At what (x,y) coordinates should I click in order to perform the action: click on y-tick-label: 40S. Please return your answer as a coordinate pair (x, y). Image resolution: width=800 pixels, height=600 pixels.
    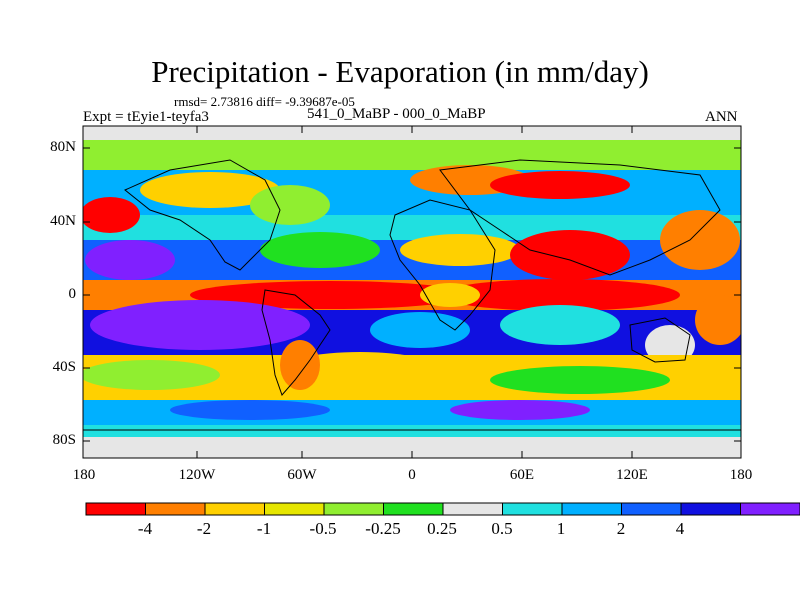
    Looking at the image, I should click on (64, 367).